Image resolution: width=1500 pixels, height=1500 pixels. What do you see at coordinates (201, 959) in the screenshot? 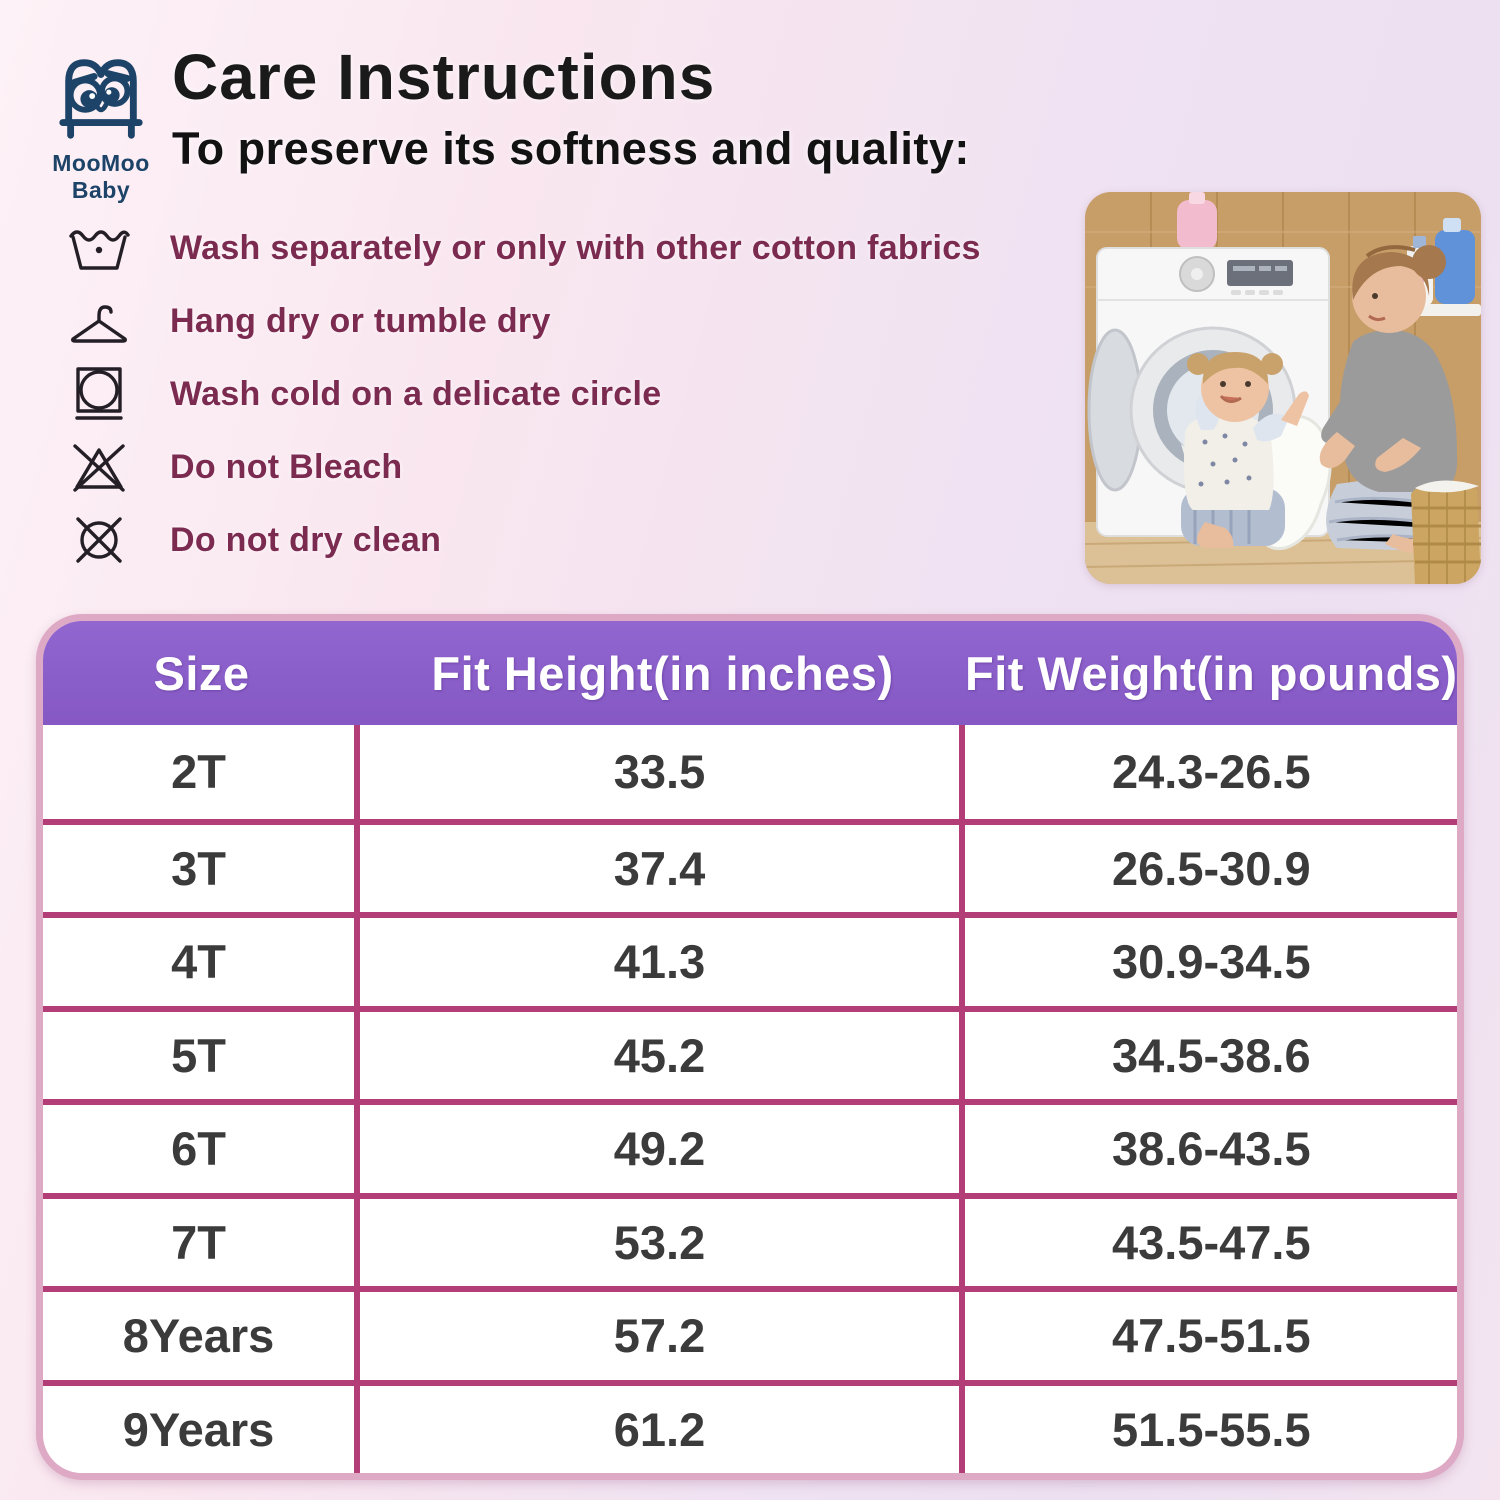
I see `size-cell: 4T` at bounding box center [201, 959].